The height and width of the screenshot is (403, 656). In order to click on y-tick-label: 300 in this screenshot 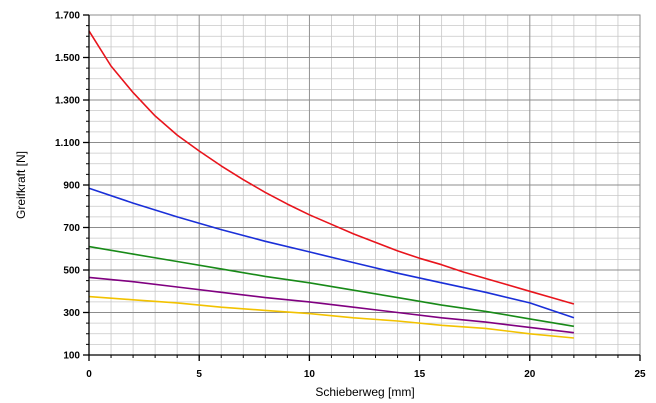, I will do `click(71, 313)`.